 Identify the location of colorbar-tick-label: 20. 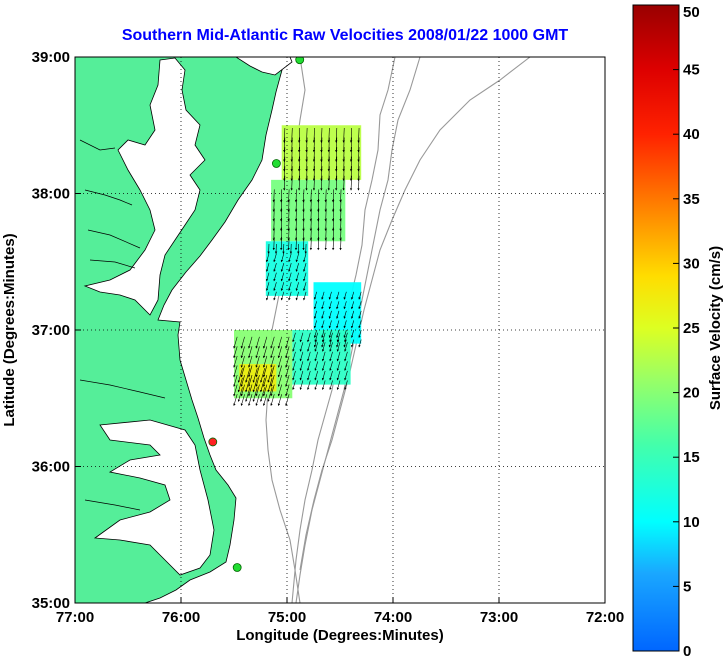
(691, 393).